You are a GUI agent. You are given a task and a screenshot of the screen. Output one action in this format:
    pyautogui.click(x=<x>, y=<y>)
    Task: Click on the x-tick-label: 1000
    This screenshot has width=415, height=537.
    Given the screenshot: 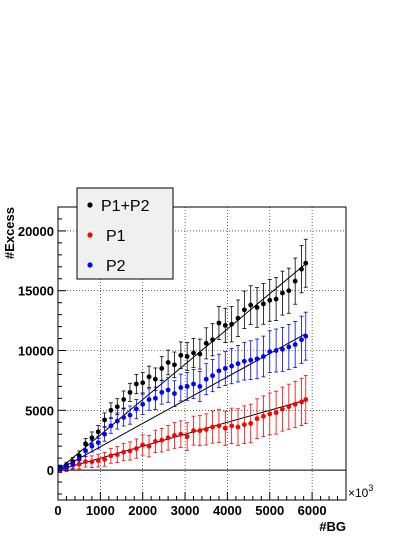 What is the action you would take?
    pyautogui.click(x=100, y=510)
    